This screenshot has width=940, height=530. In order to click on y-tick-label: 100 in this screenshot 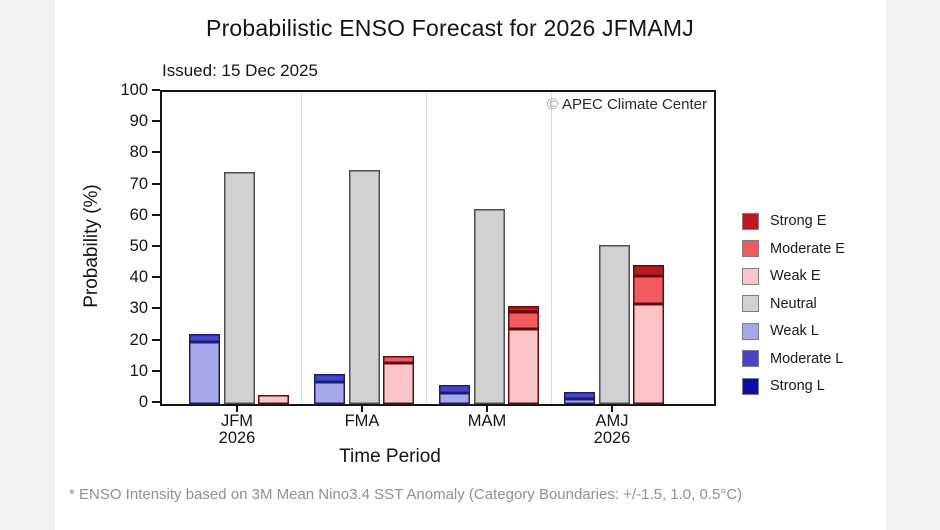, I will do `click(134, 90)`.